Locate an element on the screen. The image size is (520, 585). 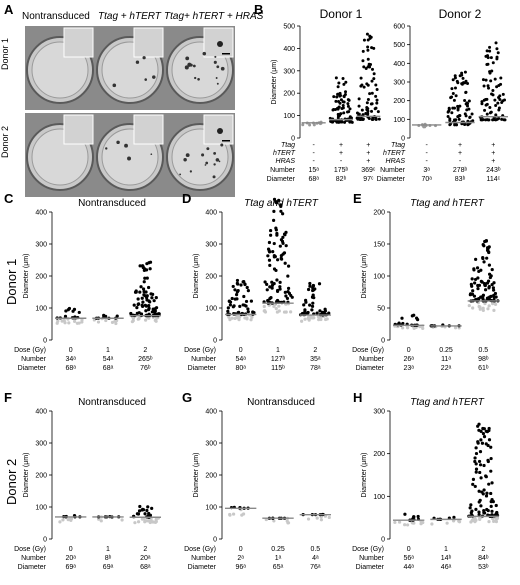
number-value: 4ᵃ is located at coordinates (315, 558).